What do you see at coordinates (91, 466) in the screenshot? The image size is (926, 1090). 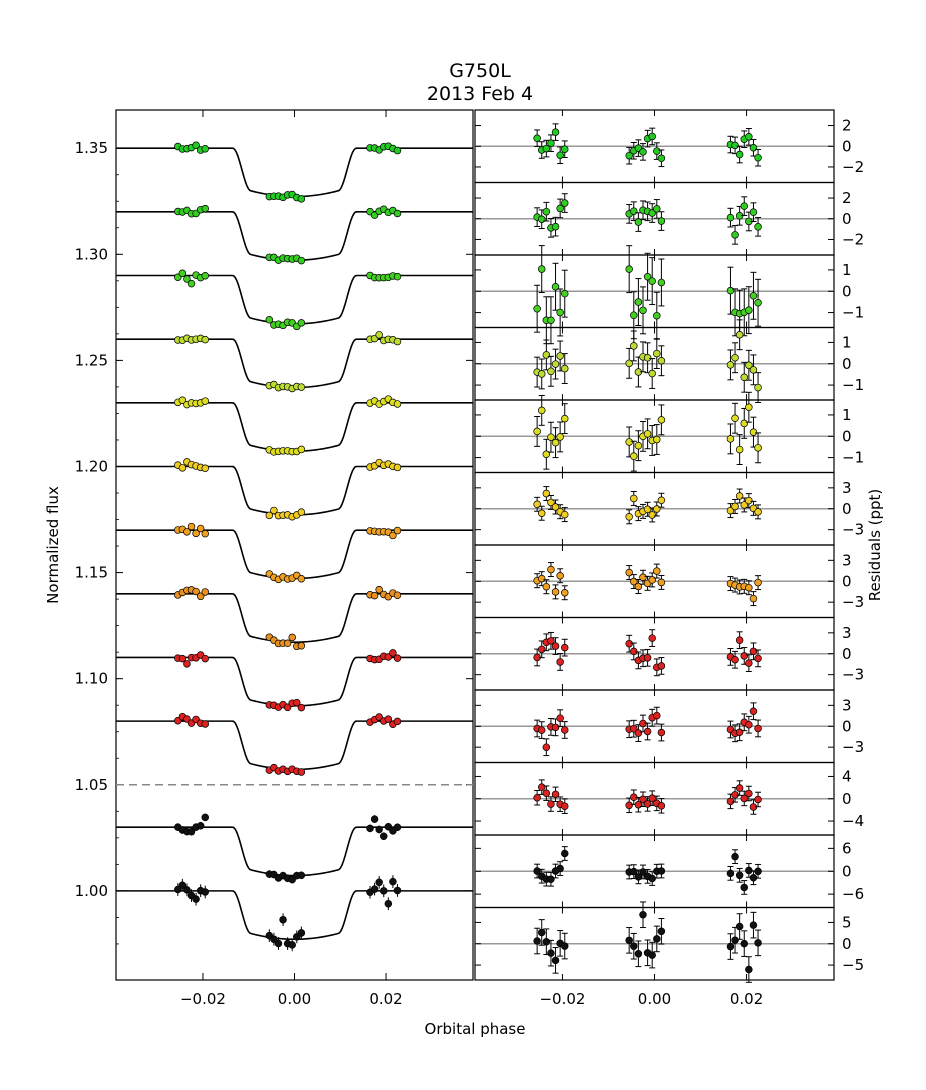 I see `y-tick-label: 1.20` at bounding box center [91, 466].